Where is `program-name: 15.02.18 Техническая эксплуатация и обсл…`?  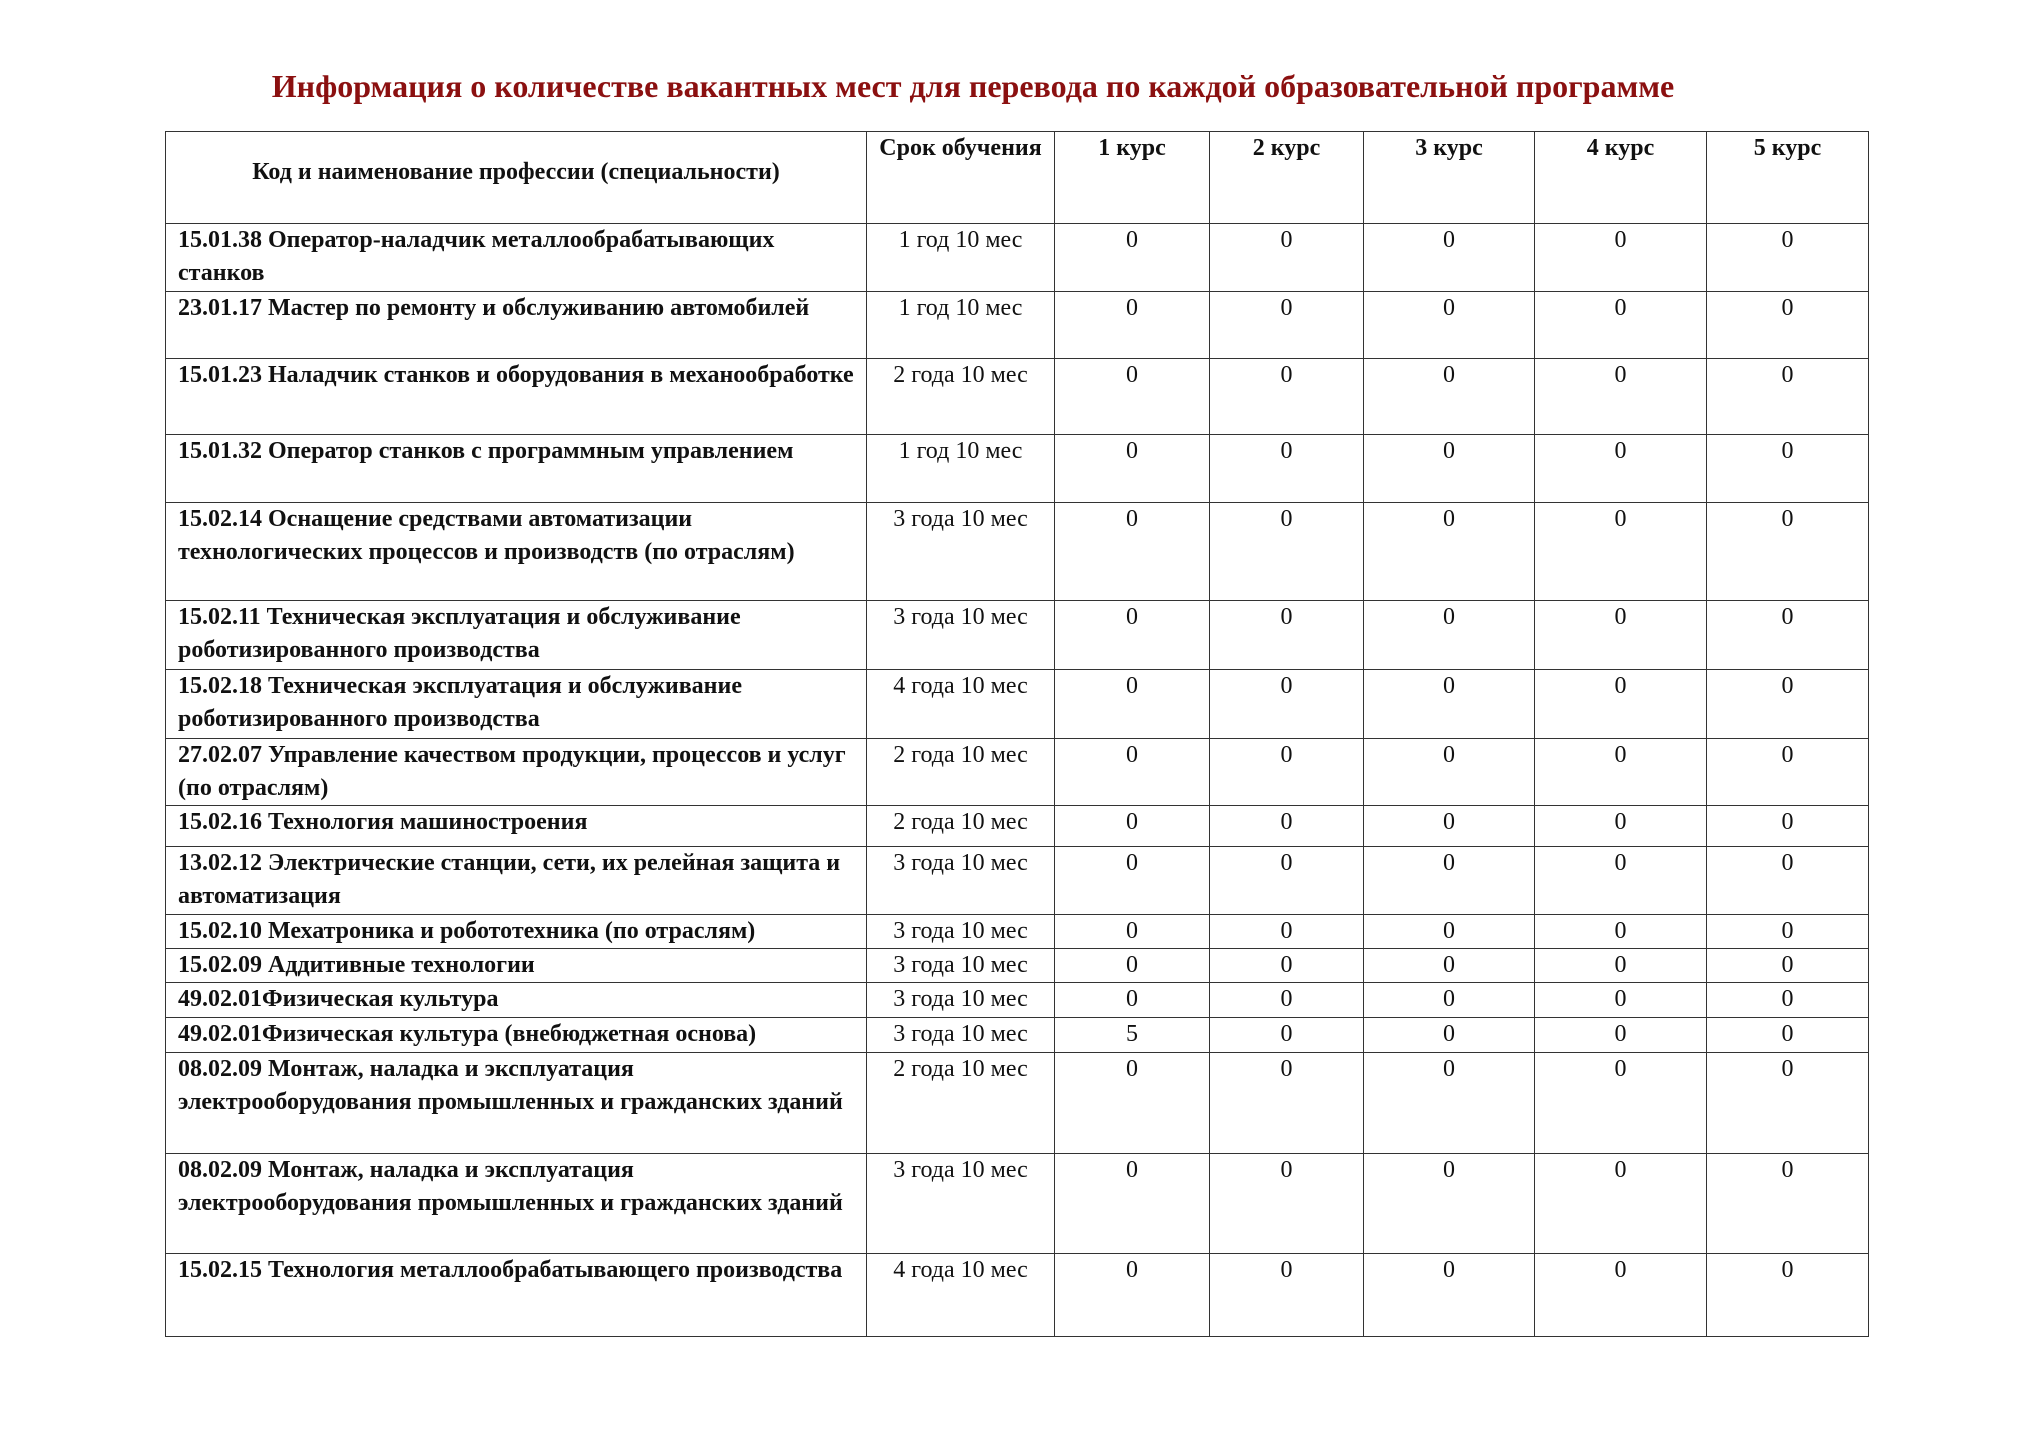
program-name: 15.02.18 Техническая эксплуатация и обсл… is located at coordinates (516, 704).